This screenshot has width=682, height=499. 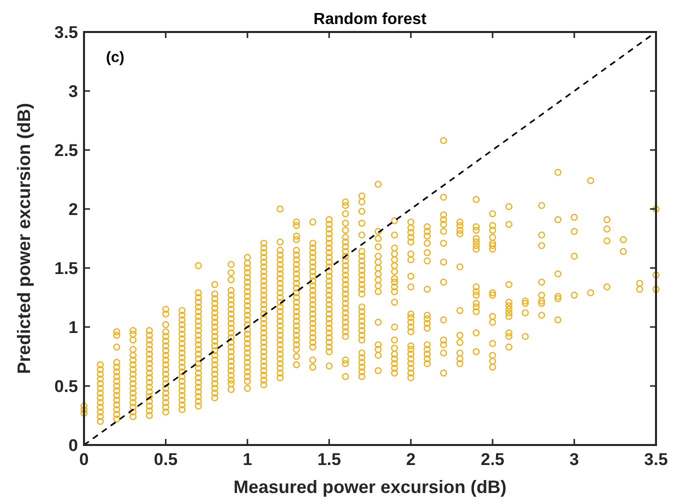 I want to click on x-tick-label: 2.5, so click(x=492, y=459).